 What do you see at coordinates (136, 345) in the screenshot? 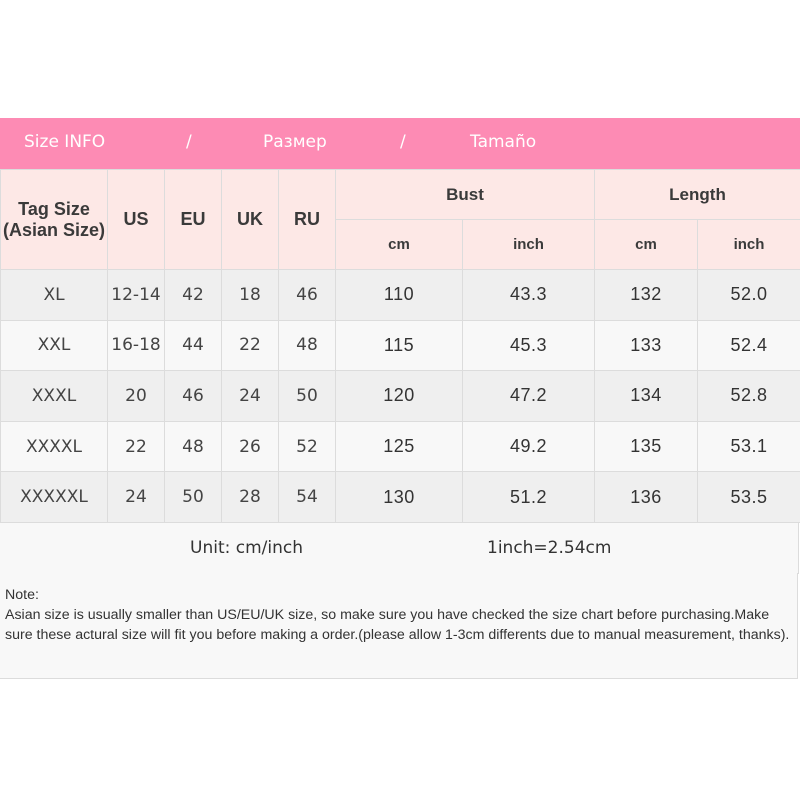
I see `cell-us: 16-18` at bounding box center [136, 345].